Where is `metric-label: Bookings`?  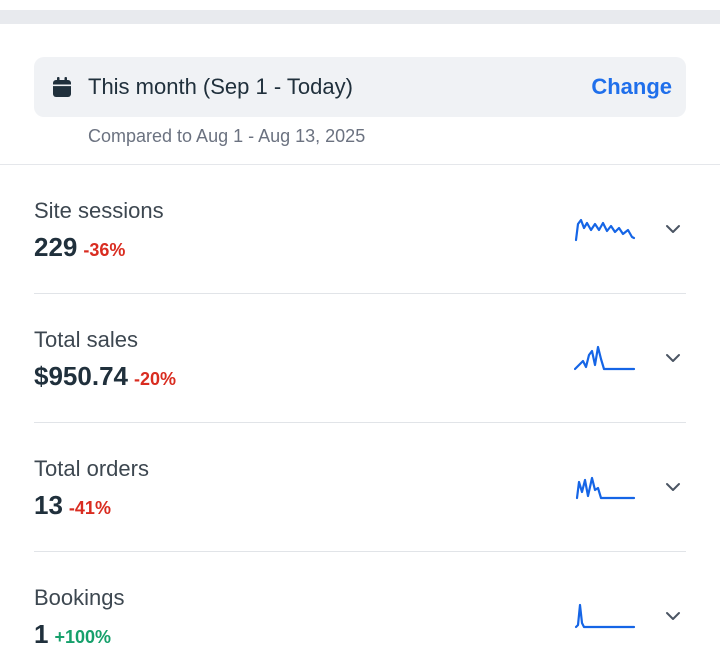
metric-label: Bookings is located at coordinates (79, 597).